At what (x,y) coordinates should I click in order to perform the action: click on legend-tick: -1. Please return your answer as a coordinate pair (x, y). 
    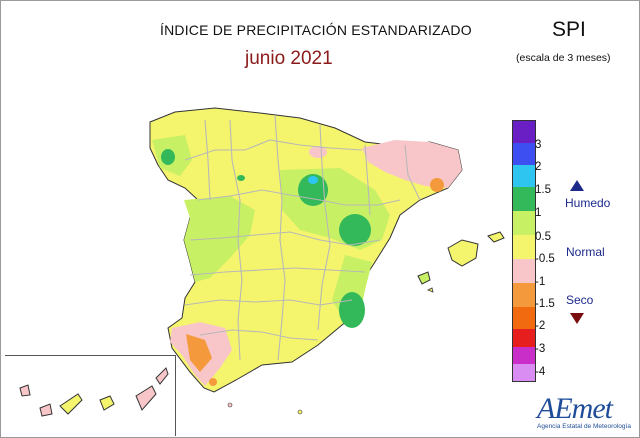
    Looking at the image, I should click on (540, 282).